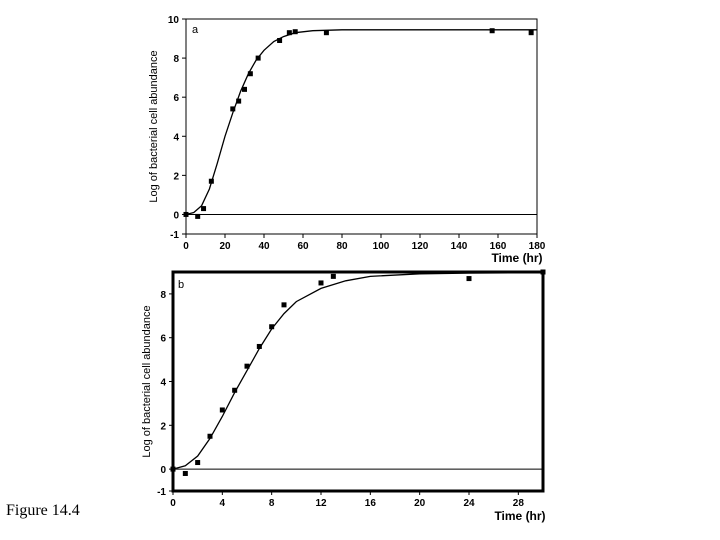 The width and height of the screenshot is (720, 540). Describe the element at coordinates (459, 246) in the screenshot. I see `panel-a-x-tick-label: 140` at that location.